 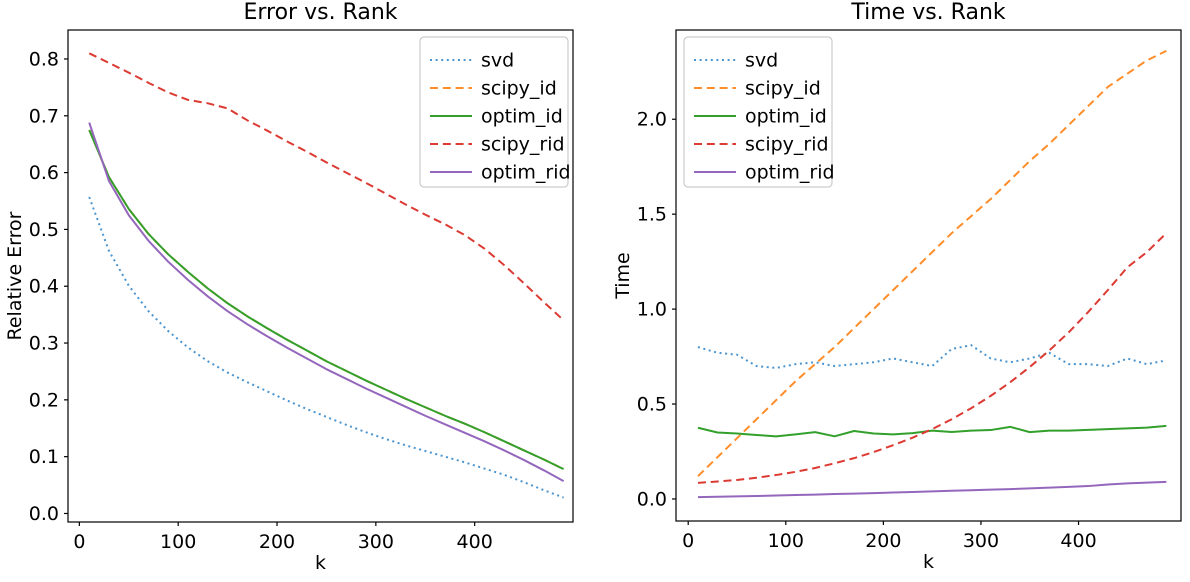 What do you see at coordinates (623, 276) in the screenshot?
I see `y-axis-label: Time` at bounding box center [623, 276].